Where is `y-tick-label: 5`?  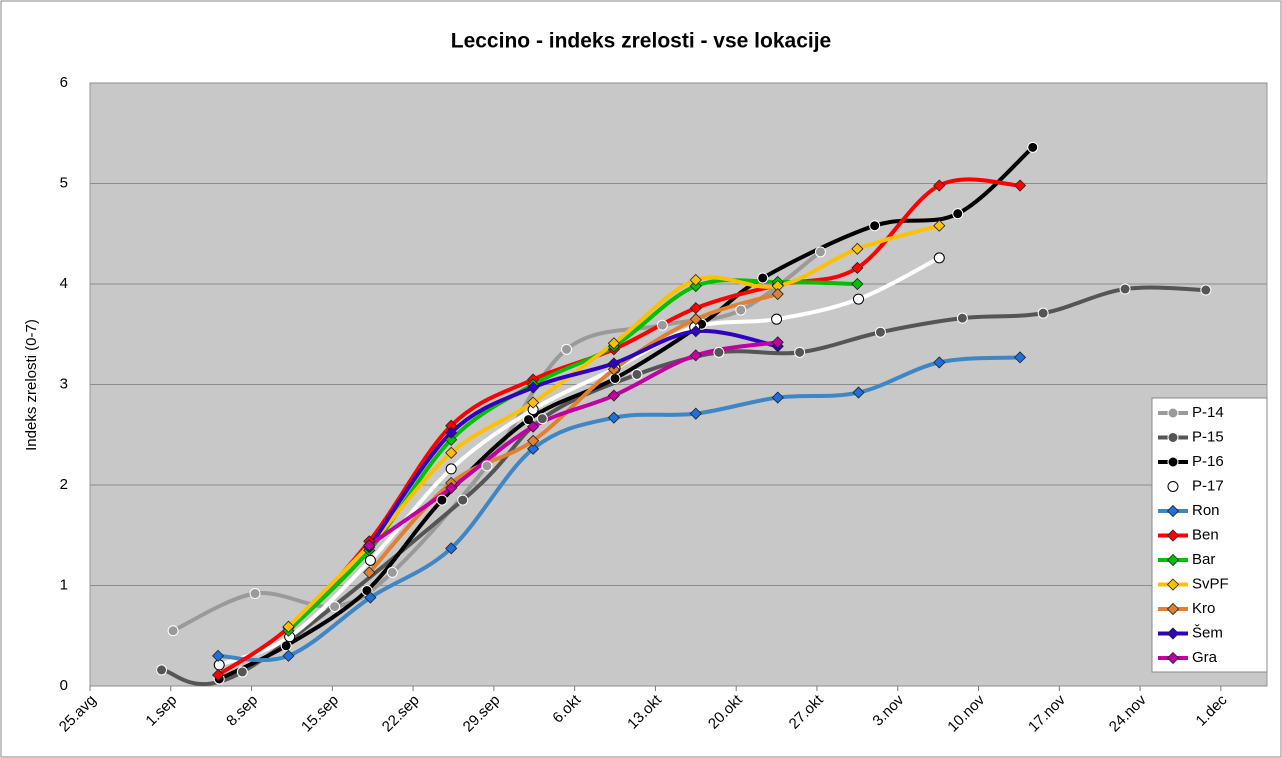
y-tick-label: 5 is located at coordinates (64, 182).